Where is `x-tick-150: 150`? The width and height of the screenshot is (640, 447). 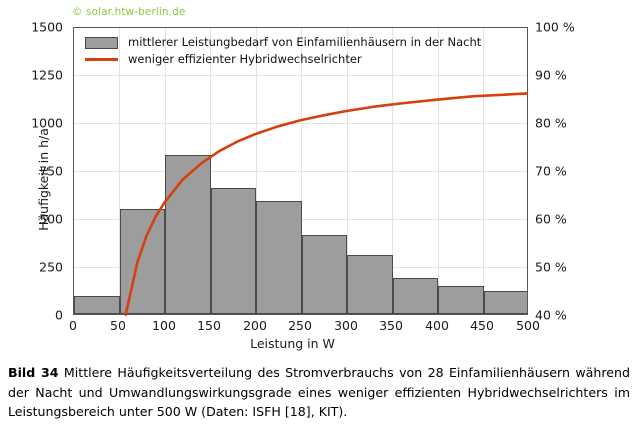
x-tick-150: 150 is located at coordinates (209, 325).